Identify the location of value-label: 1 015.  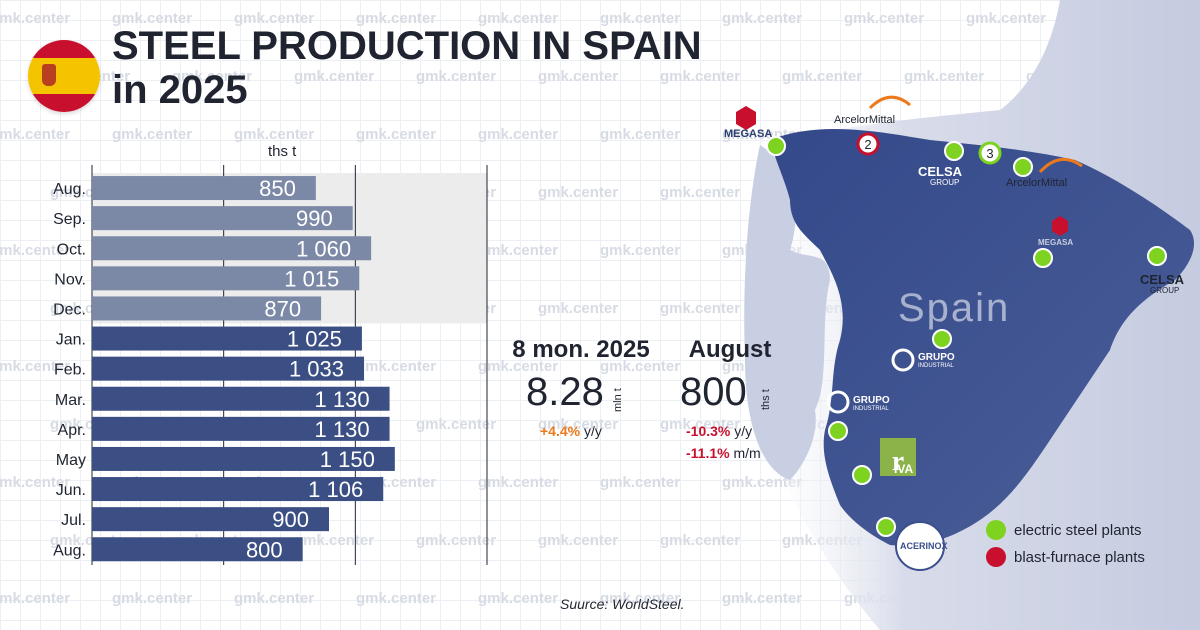
(311, 278).